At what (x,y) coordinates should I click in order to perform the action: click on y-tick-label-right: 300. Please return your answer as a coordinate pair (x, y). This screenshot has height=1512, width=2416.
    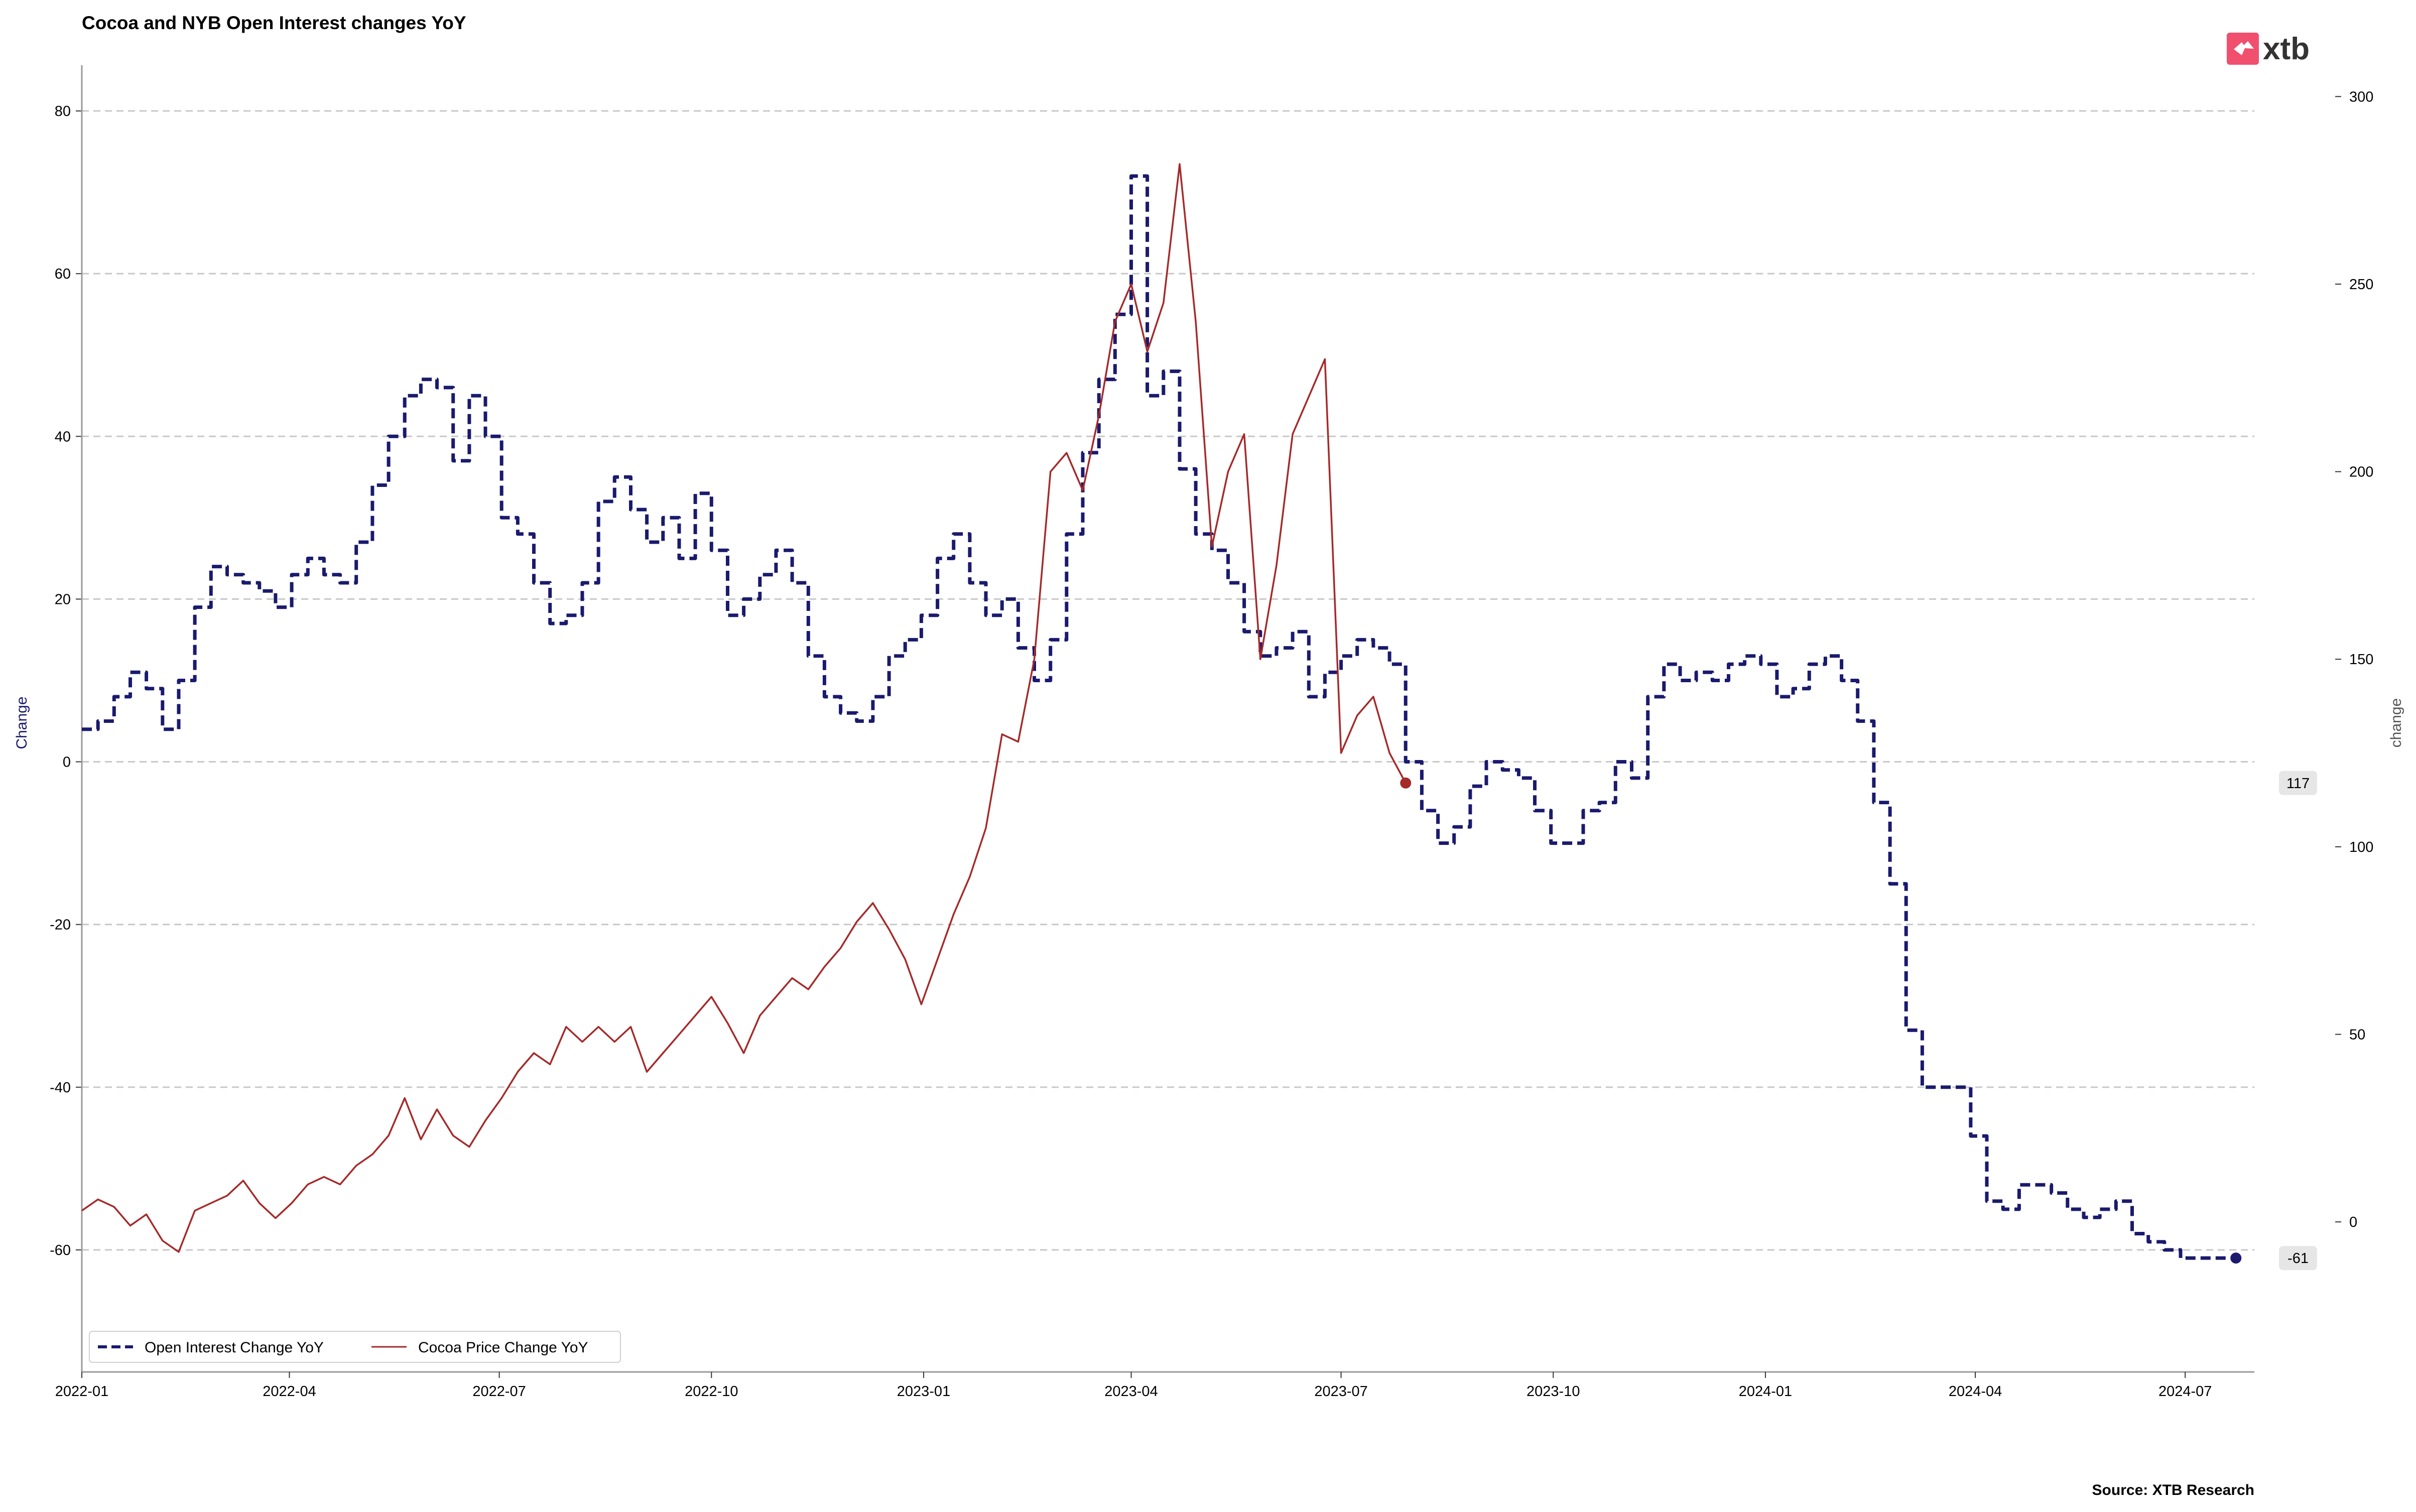
    Looking at the image, I should click on (2361, 97).